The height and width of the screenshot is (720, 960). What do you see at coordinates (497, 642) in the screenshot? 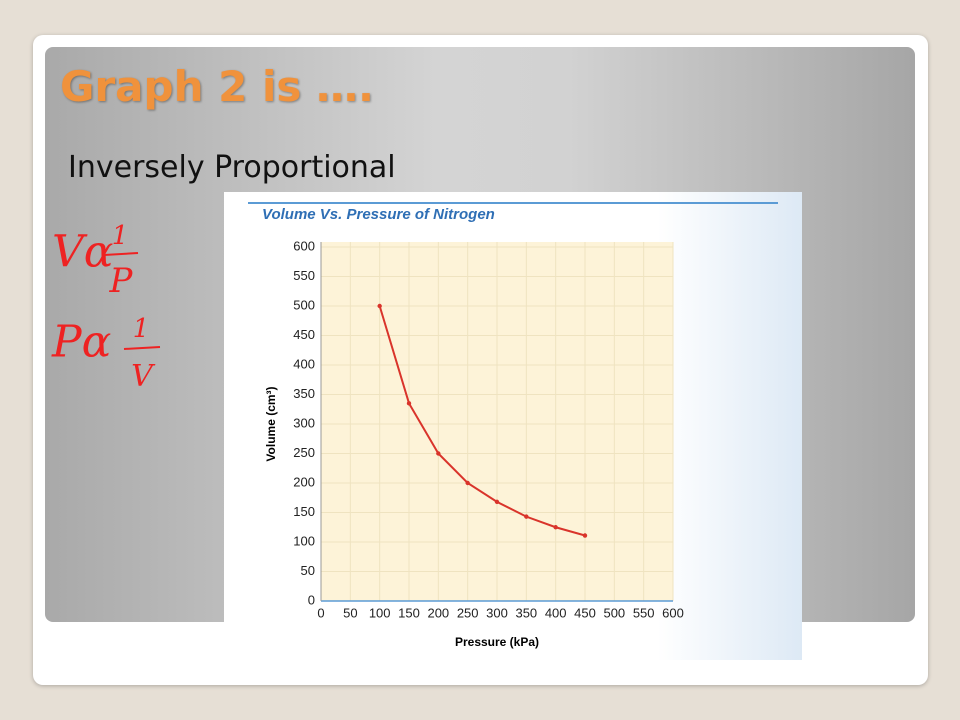
I see `x-axis-label: Pressure (kPa)` at bounding box center [497, 642].